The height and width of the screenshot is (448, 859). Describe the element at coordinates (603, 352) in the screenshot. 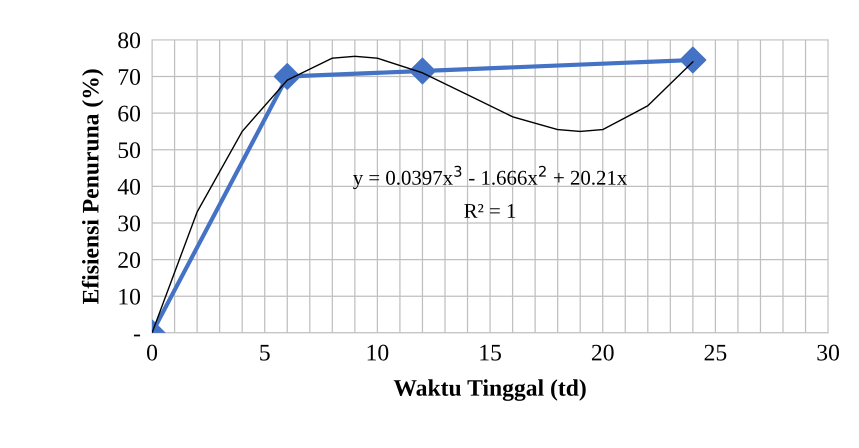

I see `x-tick-label: 20` at that location.